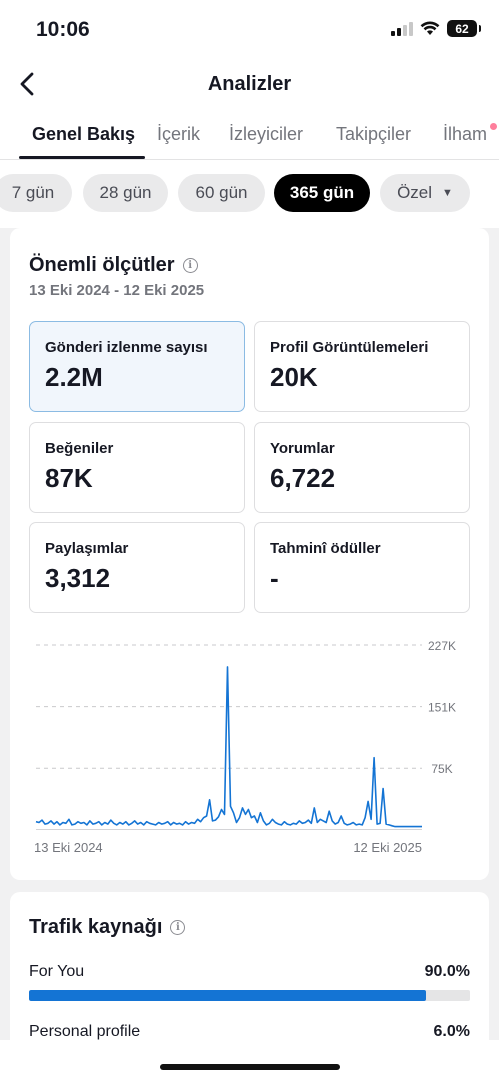 The height and width of the screenshot is (1080, 499). Describe the element at coordinates (249, 1060) in the screenshot. I see `home-indicator-bar` at that location.